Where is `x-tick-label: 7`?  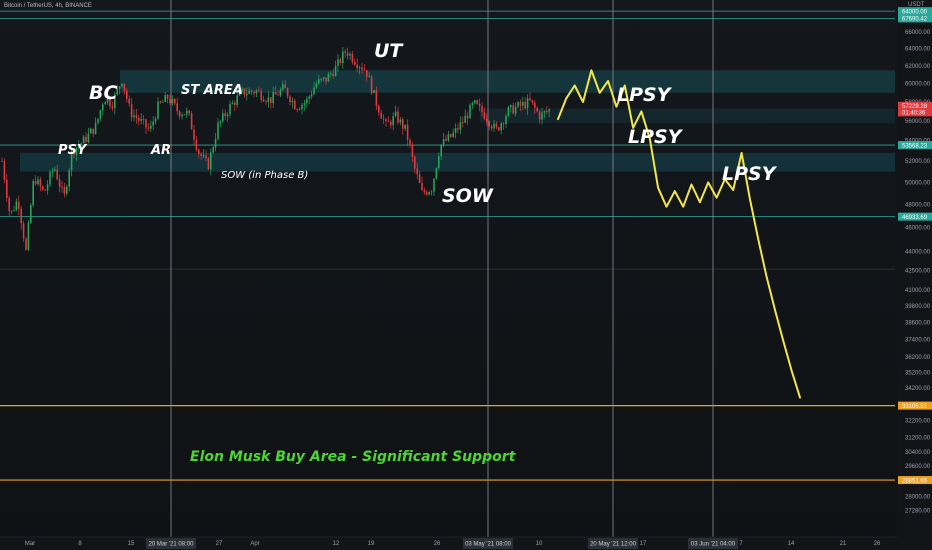
x-tick-label: 7 is located at coordinates (741, 544).